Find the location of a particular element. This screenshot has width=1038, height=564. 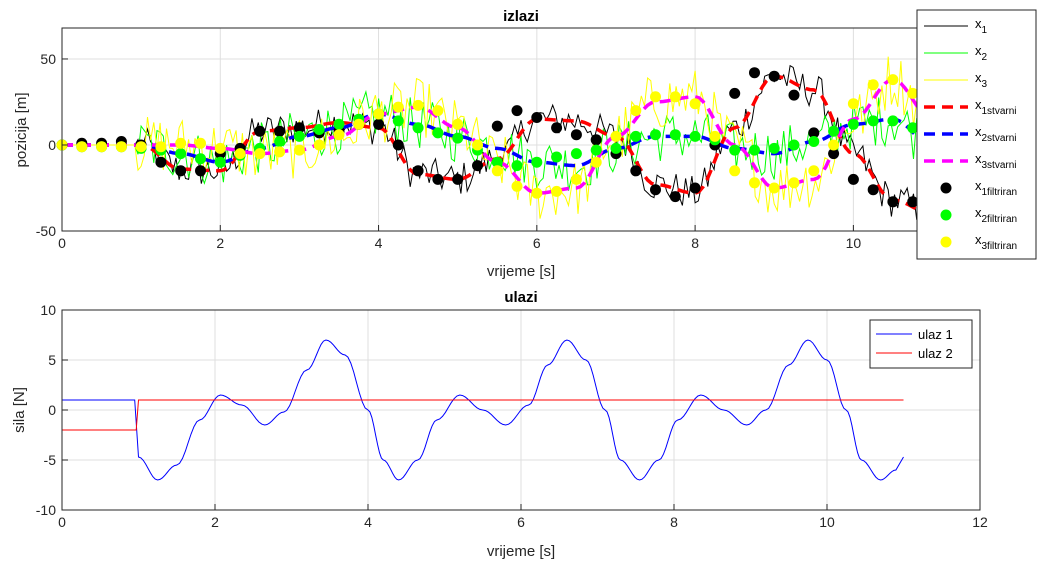

top-legend-box is located at coordinates (976, 134).